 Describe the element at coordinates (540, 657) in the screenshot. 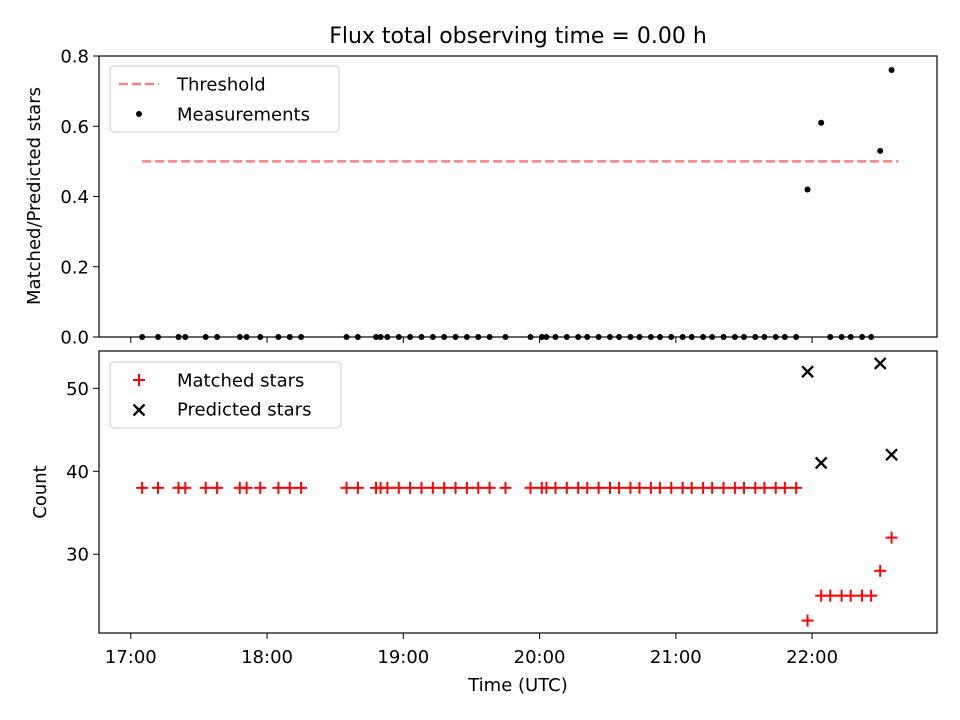

I see `x-tick-label: 20:00` at that location.